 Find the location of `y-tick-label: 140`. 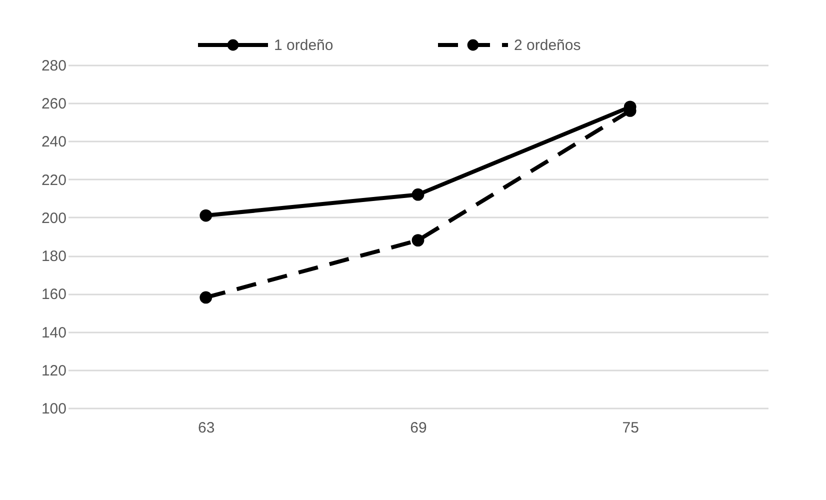

y-tick-label: 140 is located at coordinates (53, 333).